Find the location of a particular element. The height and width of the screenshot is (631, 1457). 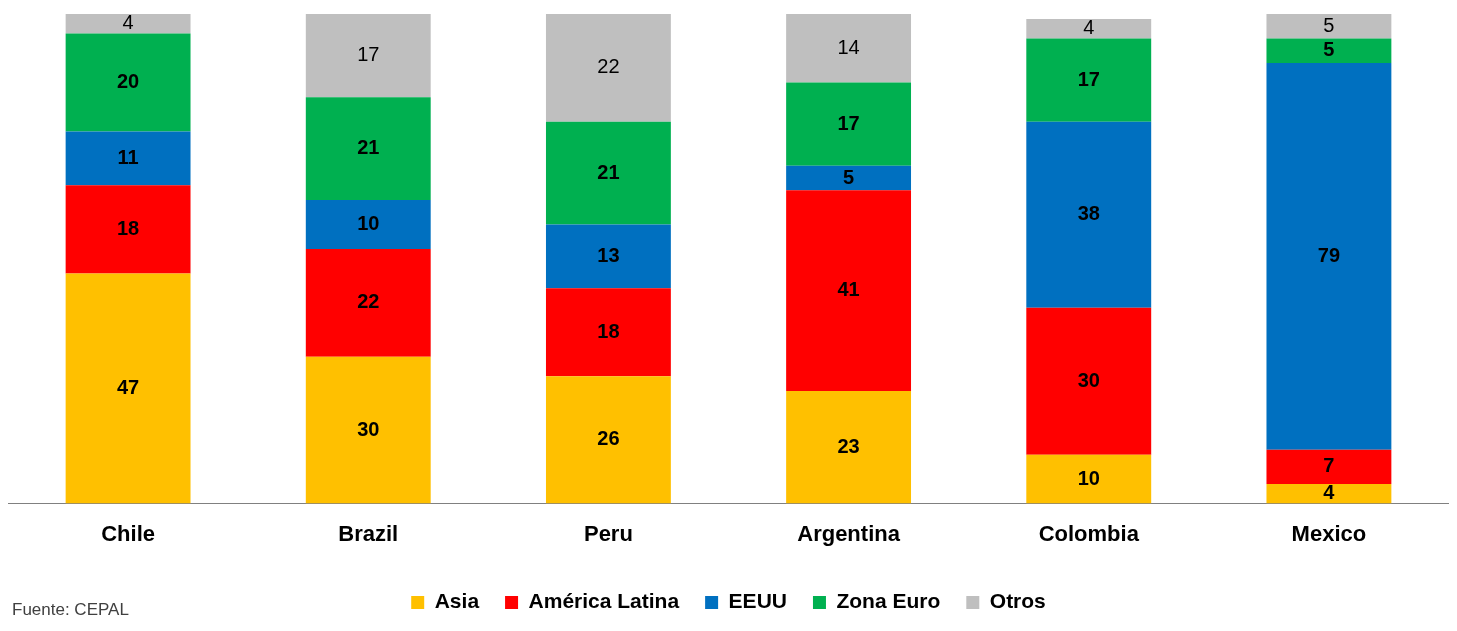

legend-label: EEUU is located at coordinates (757, 601).